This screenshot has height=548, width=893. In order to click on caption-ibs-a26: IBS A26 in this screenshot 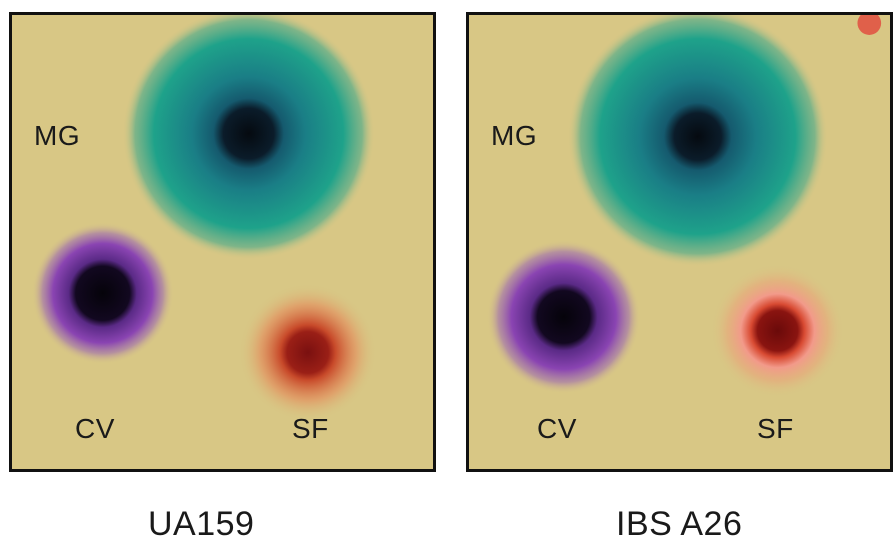, I will do `click(679, 524)`.